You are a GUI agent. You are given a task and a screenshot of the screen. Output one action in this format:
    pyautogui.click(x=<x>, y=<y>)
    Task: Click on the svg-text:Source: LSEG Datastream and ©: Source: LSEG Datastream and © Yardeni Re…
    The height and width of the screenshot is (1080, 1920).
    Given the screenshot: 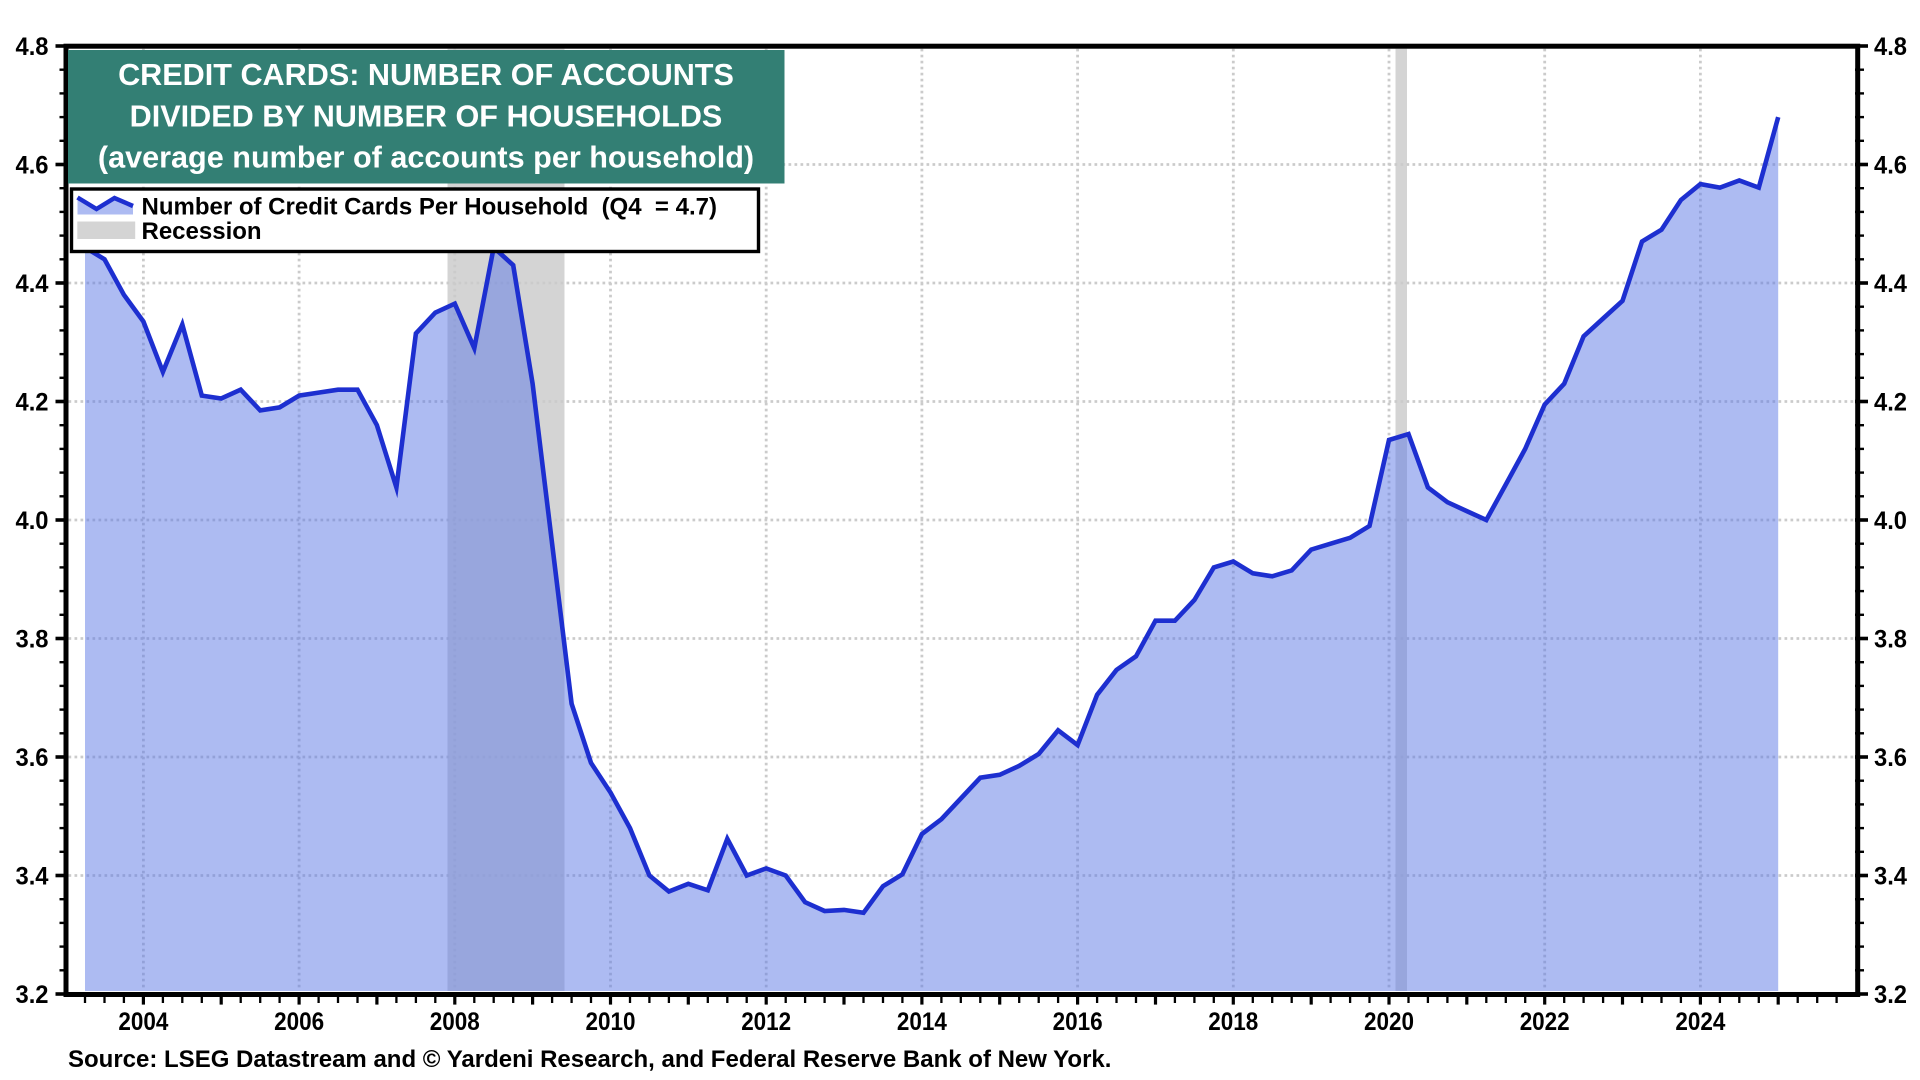 What is the action you would take?
    pyautogui.click(x=589, y=1059)
    